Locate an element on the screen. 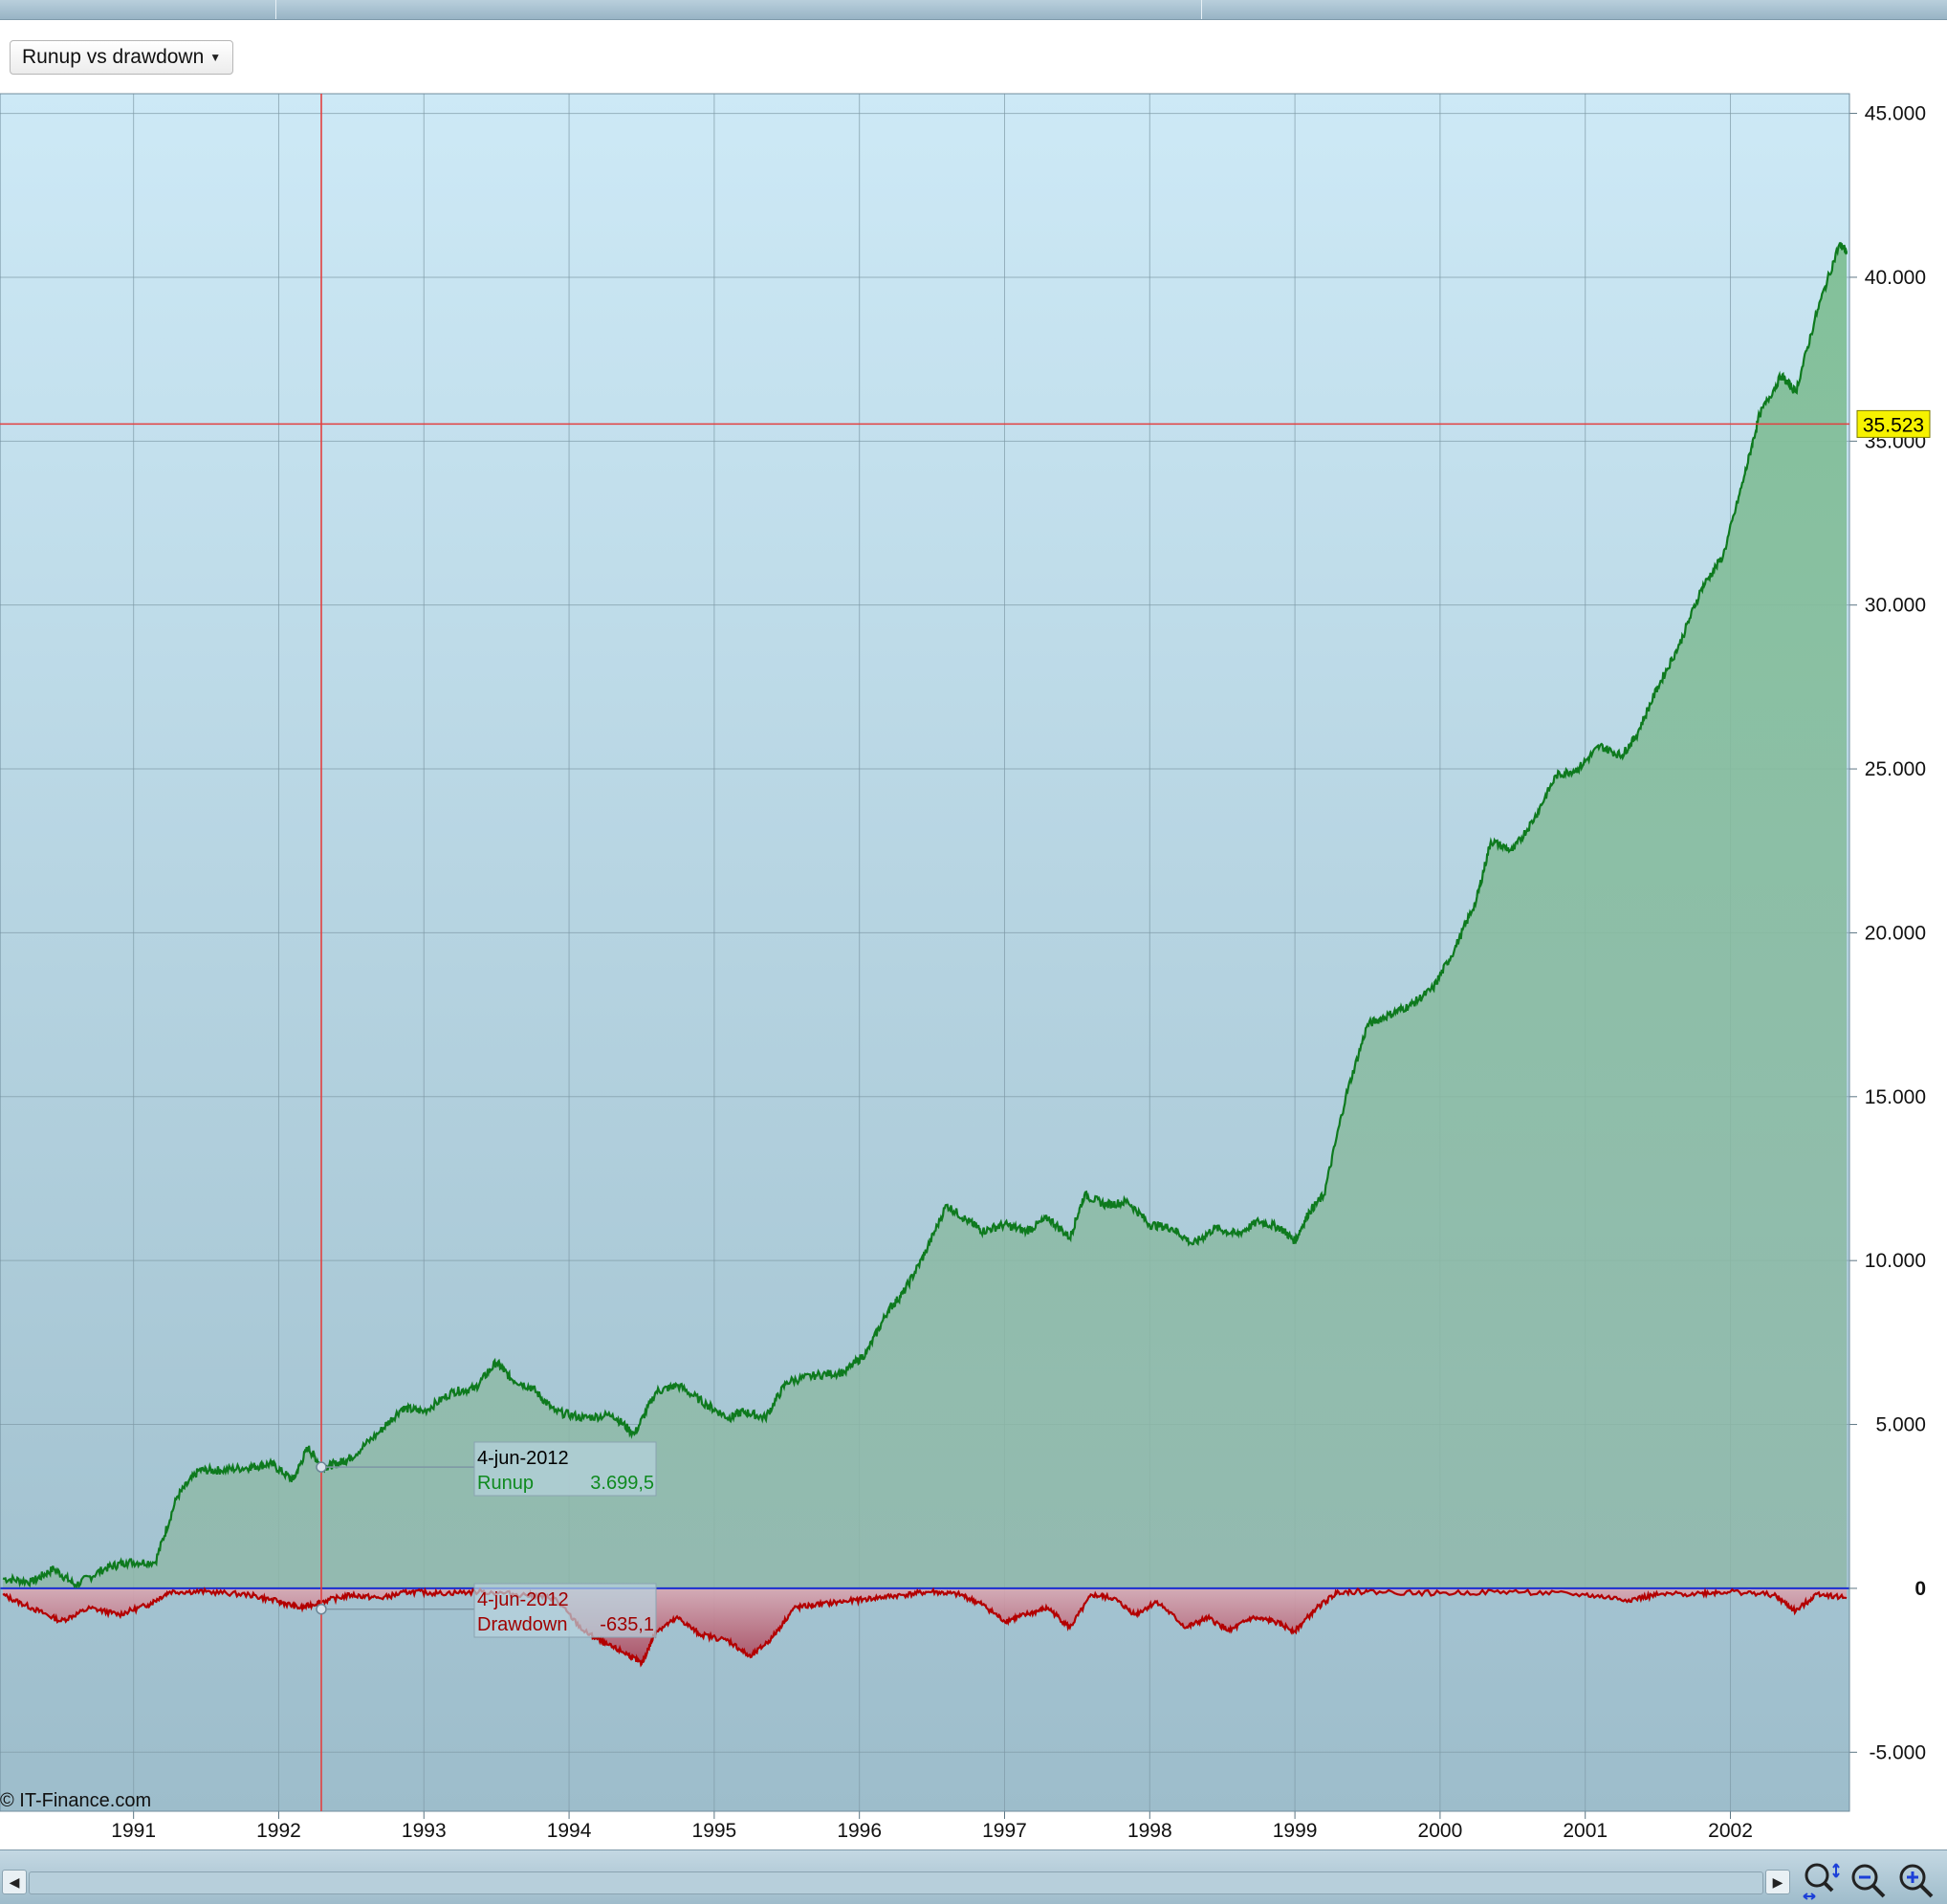 The width and height of the screenshot is (1947, 1904). x-tick-label: 1998 is located at coordinates (1149, 1831).